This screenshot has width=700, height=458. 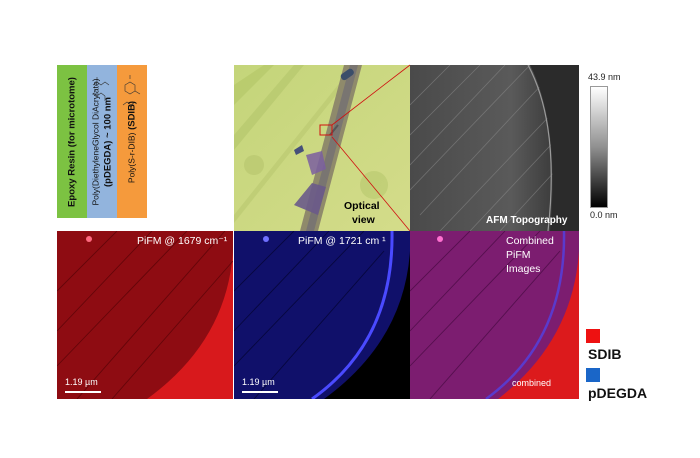 I want to click on height-colorbar, so click(x=599, y=147).